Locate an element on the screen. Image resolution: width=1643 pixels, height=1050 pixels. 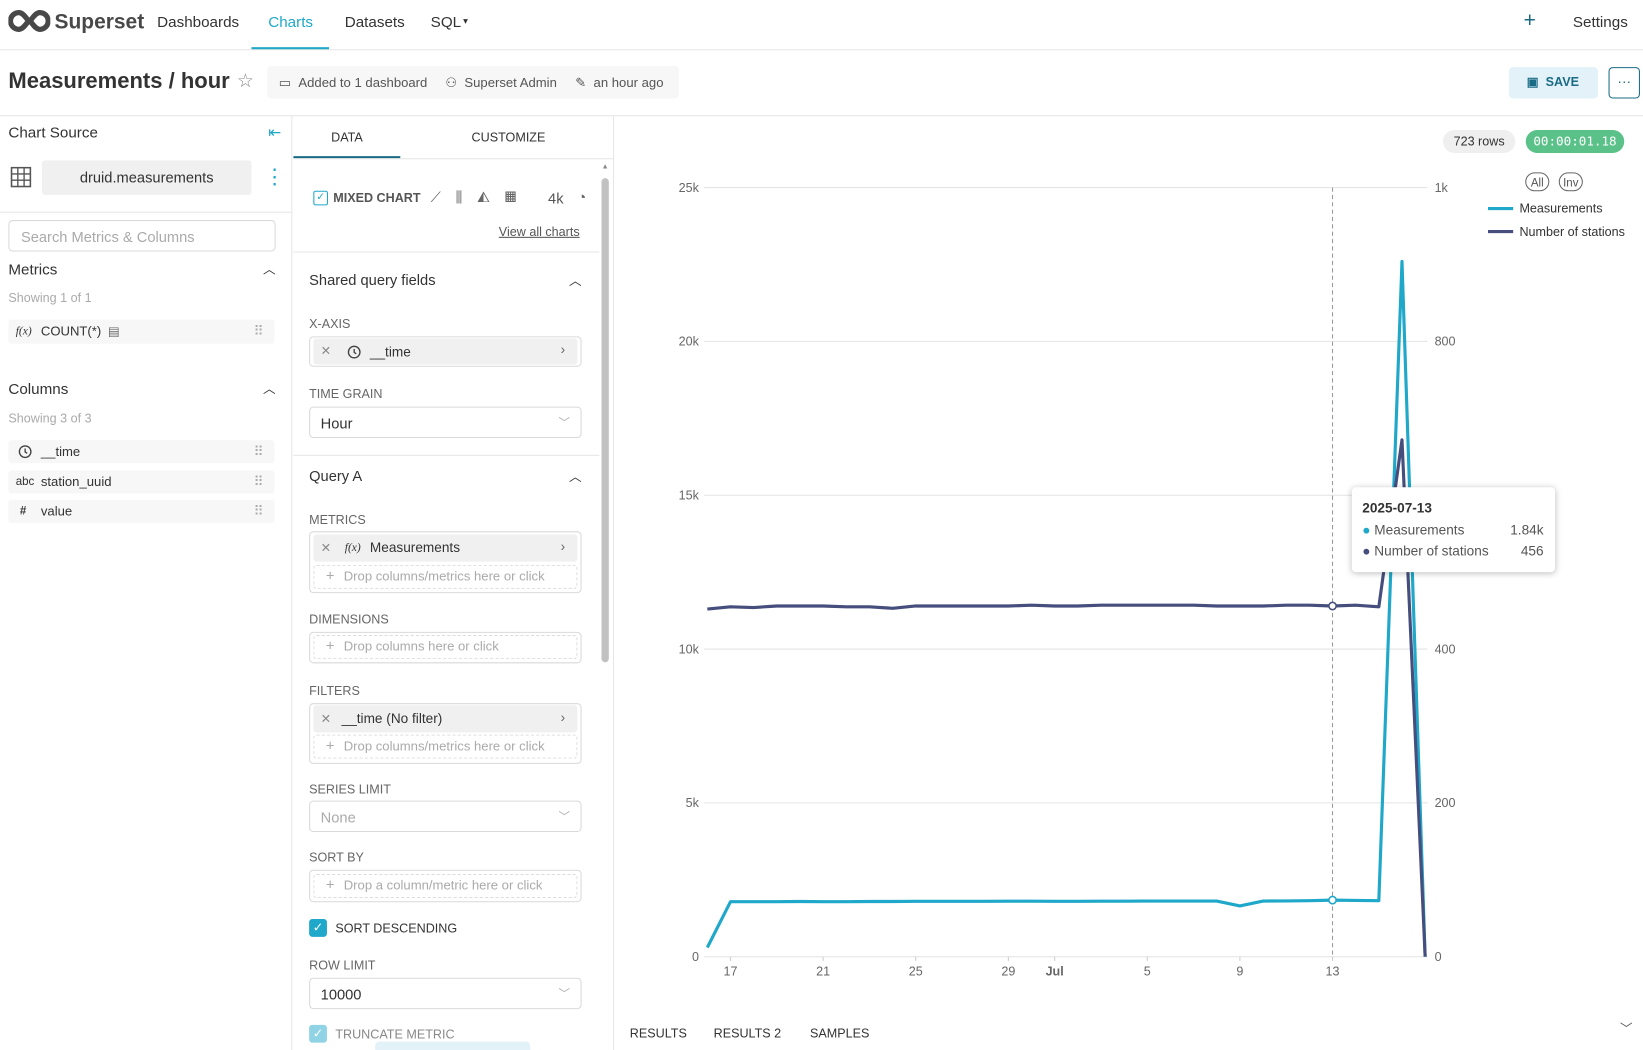
tab: DATA is located at coordinates (347, 137).